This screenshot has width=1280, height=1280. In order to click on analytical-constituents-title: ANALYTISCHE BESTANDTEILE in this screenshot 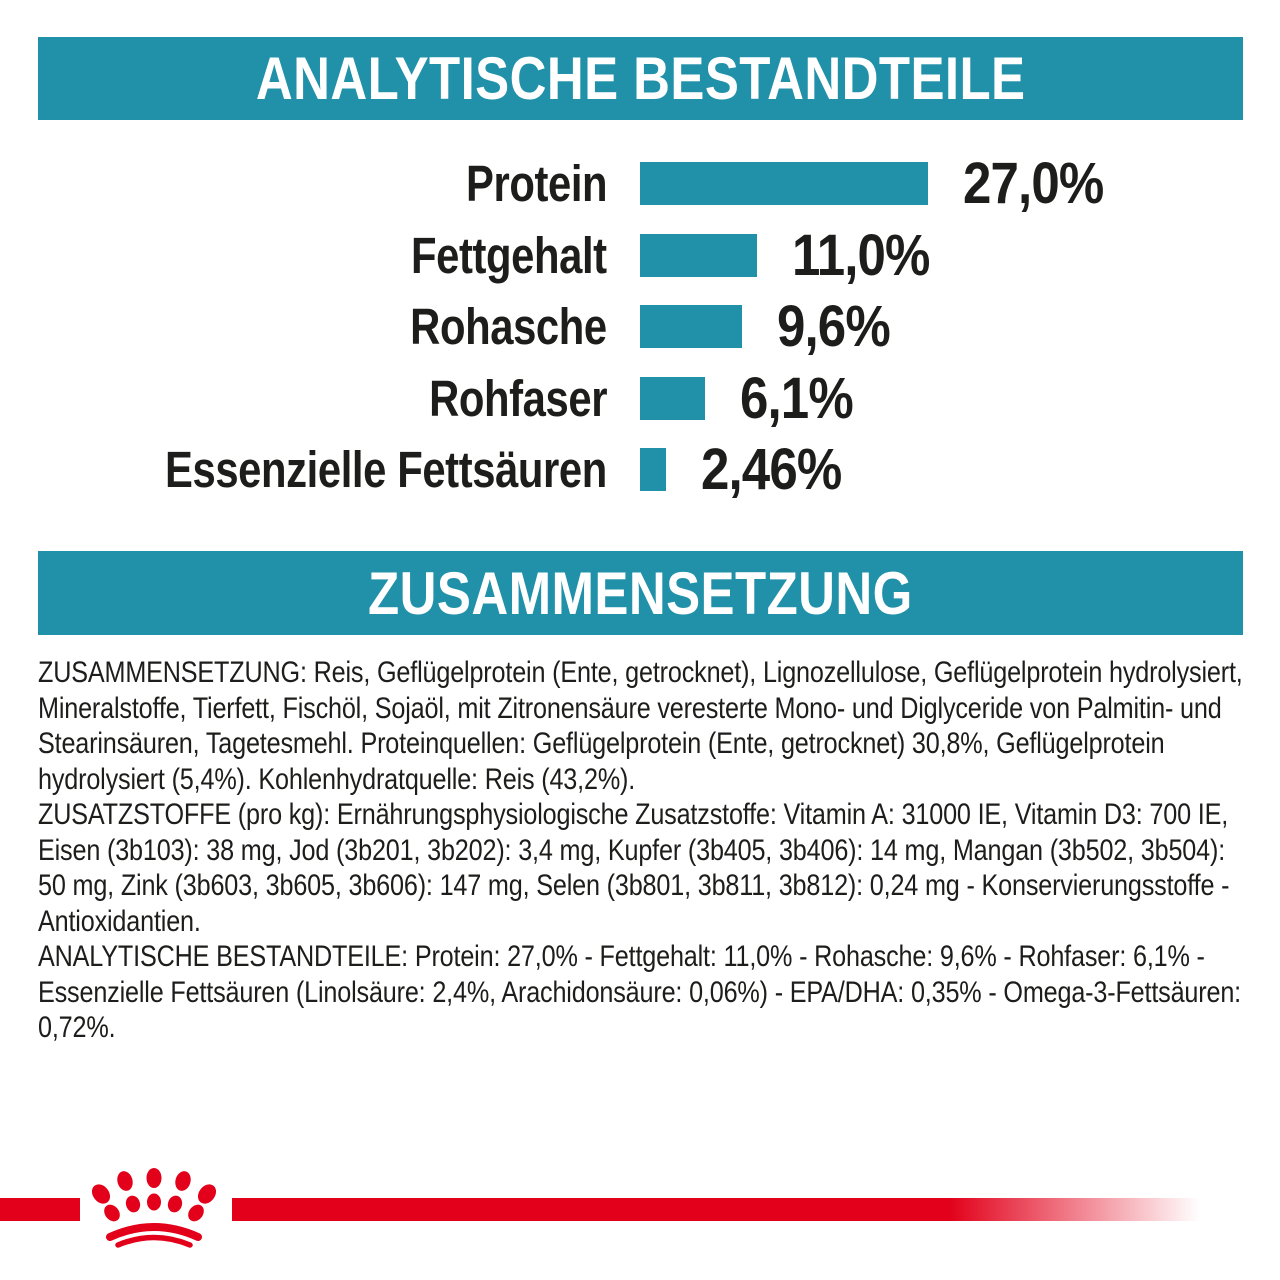, I will do `click(640, 78)`.